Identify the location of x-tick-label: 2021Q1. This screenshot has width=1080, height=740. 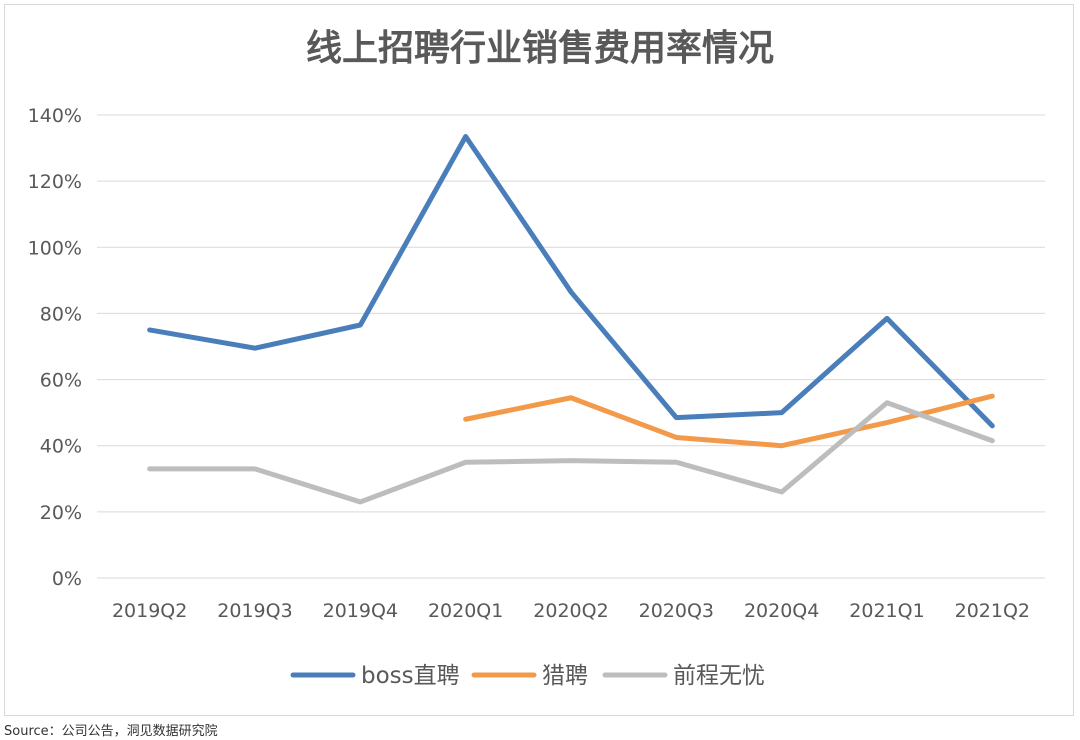
(886, 611).